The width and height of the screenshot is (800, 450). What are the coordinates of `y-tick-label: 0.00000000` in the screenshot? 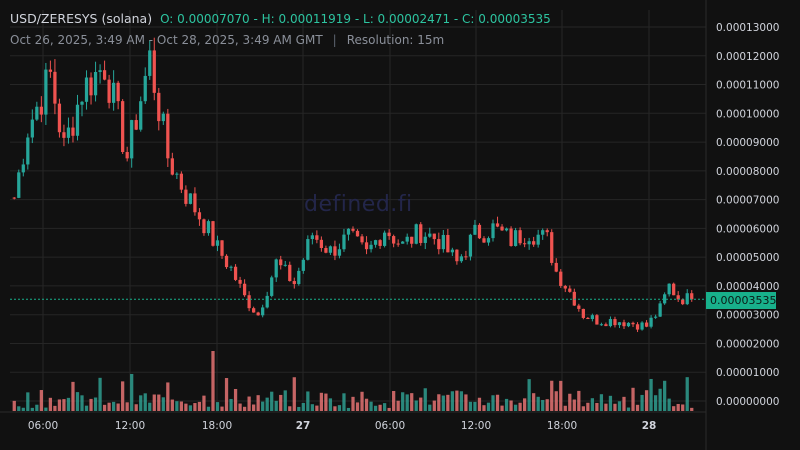 It's located at (747, 402).